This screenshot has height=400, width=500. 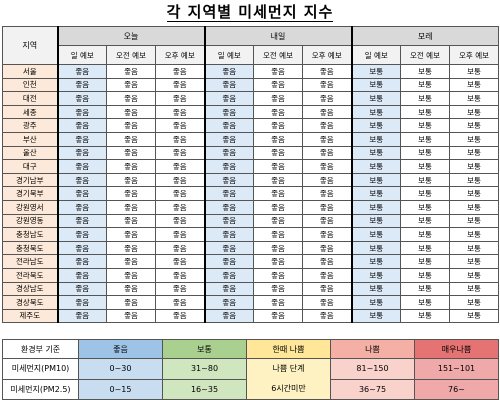 I want to click on data-row: 울산 좋음 좋음 좋음 좋음 좋음 좋음 보통 보통 보통, so click(x=251, y=153).